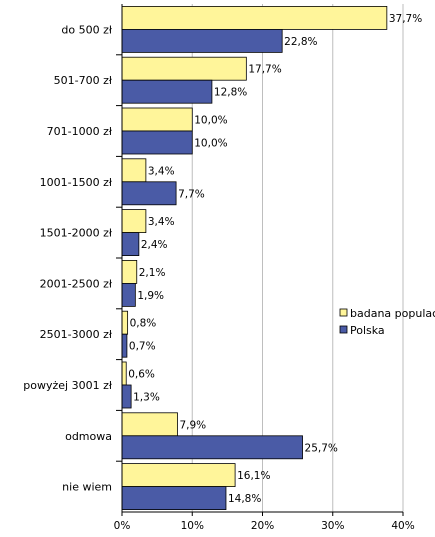  What do you see at coordinates (230, 93) in the screenshot?
I see `data-label: 12,8%` at bounding box center [230, 93].